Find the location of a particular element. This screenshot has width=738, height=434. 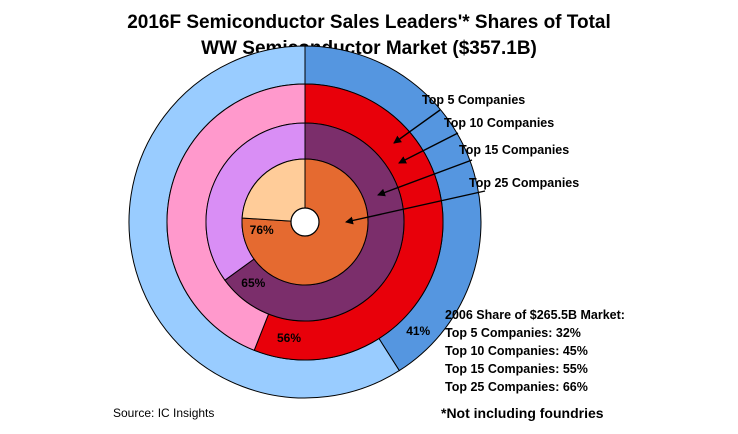

center-hole is located at coordinates (305, 222).